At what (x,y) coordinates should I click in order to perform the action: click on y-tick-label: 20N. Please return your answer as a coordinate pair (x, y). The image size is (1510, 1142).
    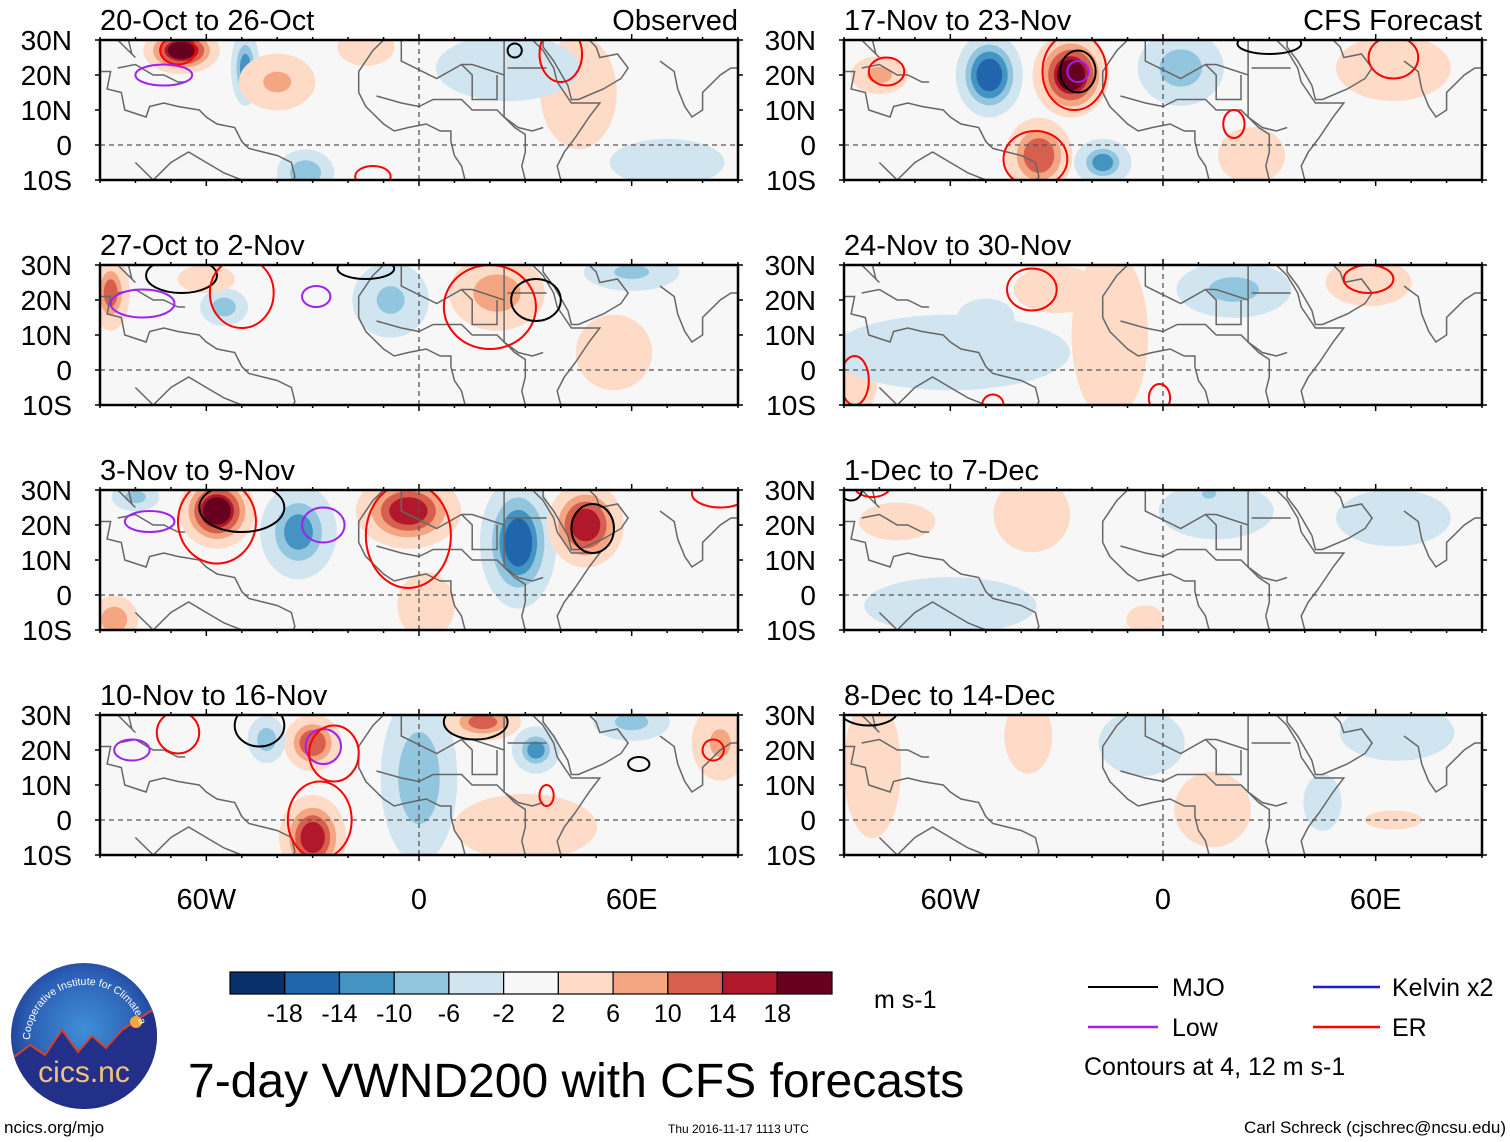
    Looking at the image, I should click on (46, 75).